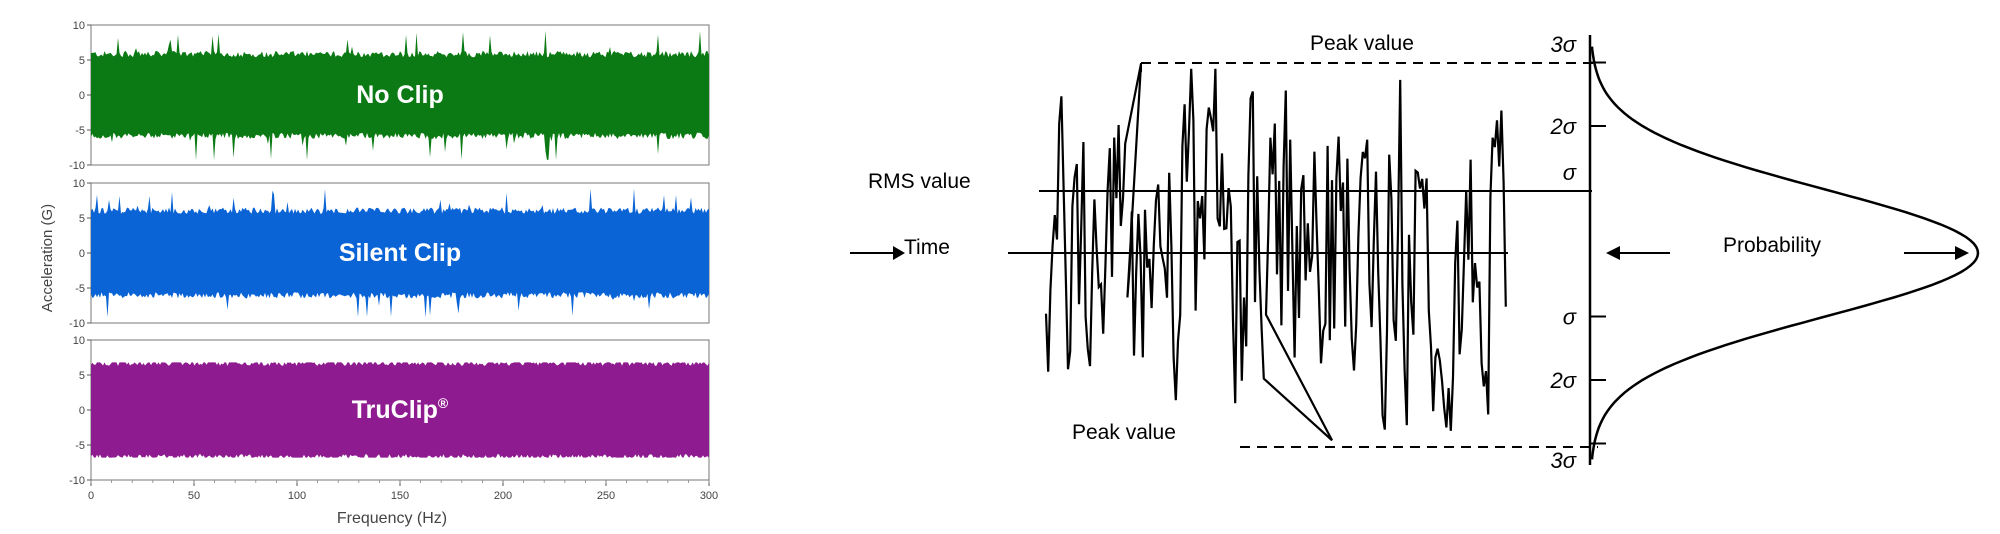  Describe the element at coordinates (392, 518) in the screenshot. I see `x-axis-label: Frequency (Hz)` at that location.